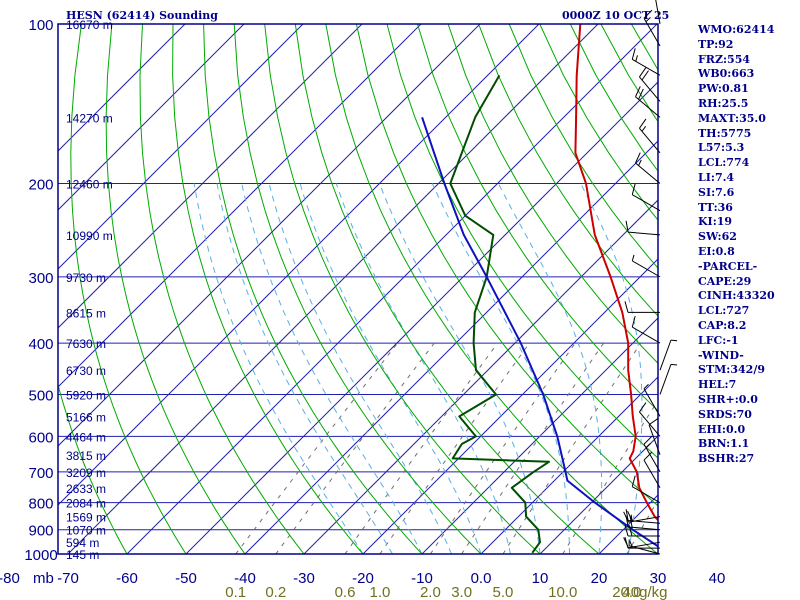  Describe the element at coordinates (363, 578) in the screenshot. I see `temperature-tick-label: -20` at that location.